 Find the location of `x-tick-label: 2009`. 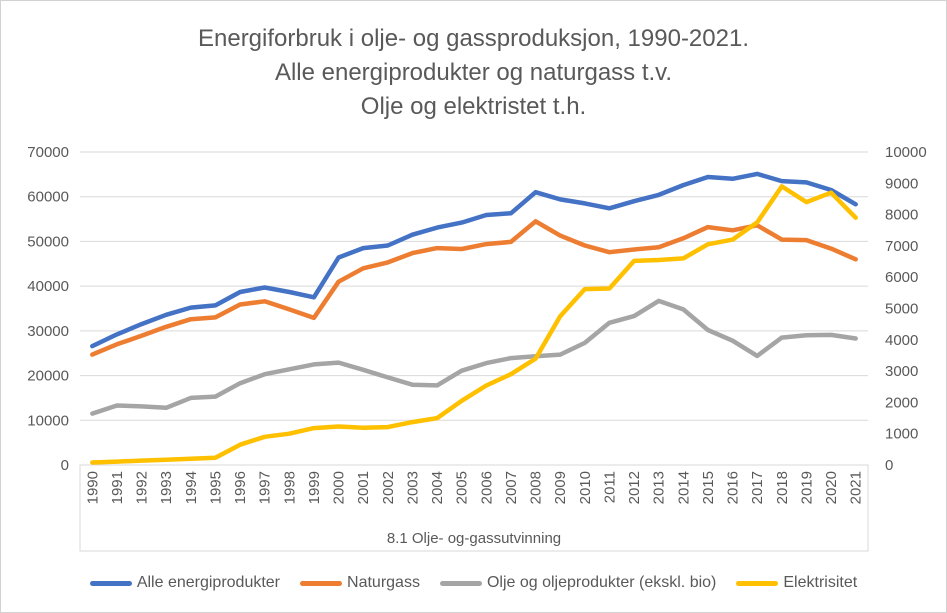

x-tick-label: 2009 is located at coordinates (560, 487).